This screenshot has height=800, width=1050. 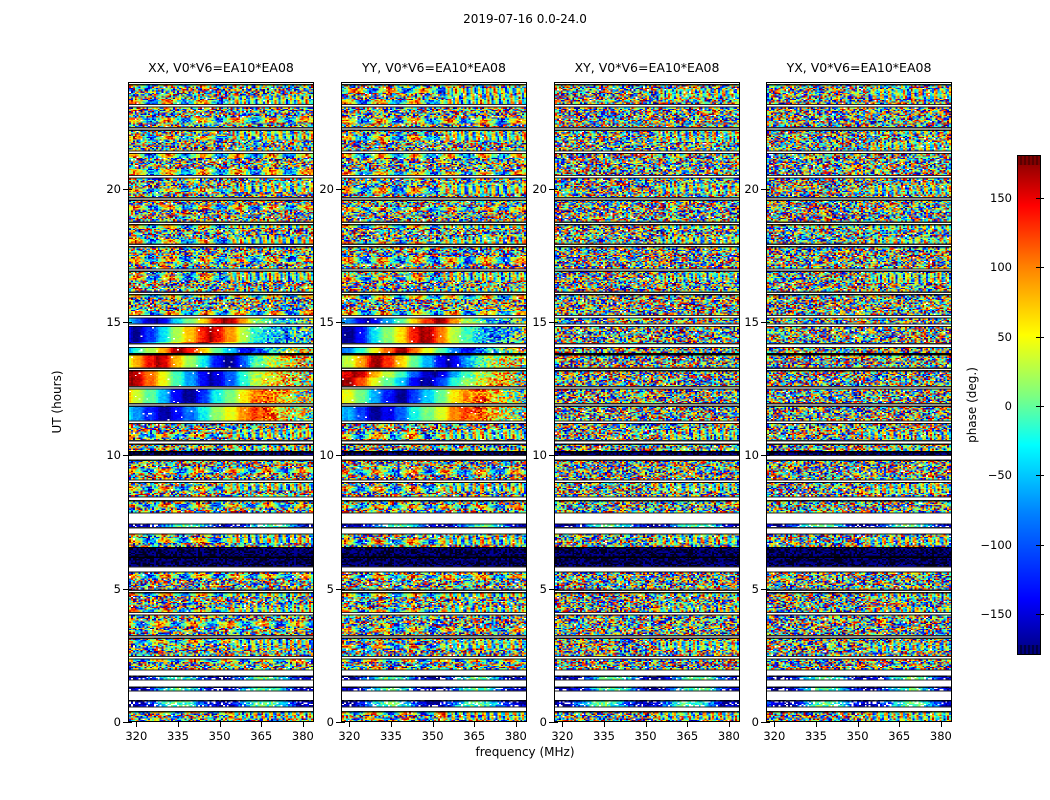 What do you see at coordinates (755, 588) in the screenshot?
I see `y-axis-tick-label: 5` at bounding box center [755, 588].